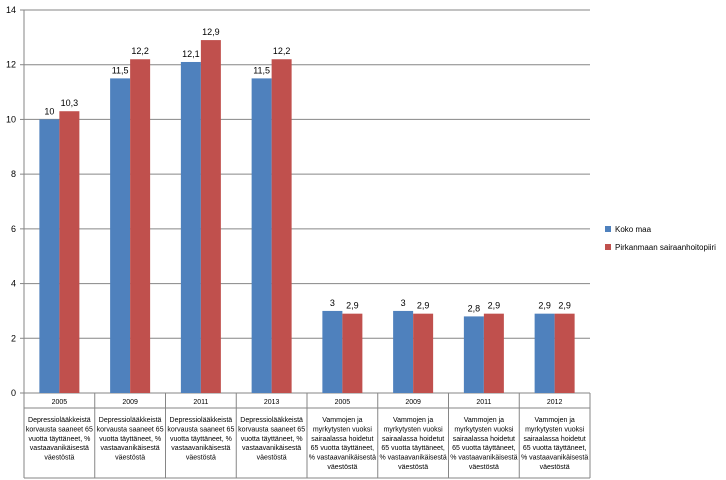 Image resolution: width=726 pixels, height=480 pixels. I want to click on data-label: 12,9, so click(211, 32).